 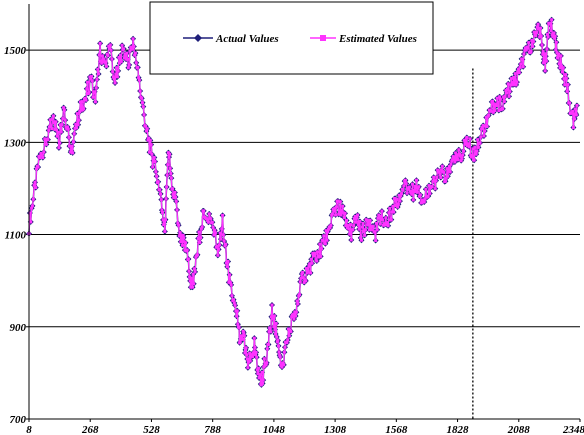 What do you see at coordinates (18, 420) in the screenshot?
I see `y-tick-label: 700` at bounding box center [18, 420].